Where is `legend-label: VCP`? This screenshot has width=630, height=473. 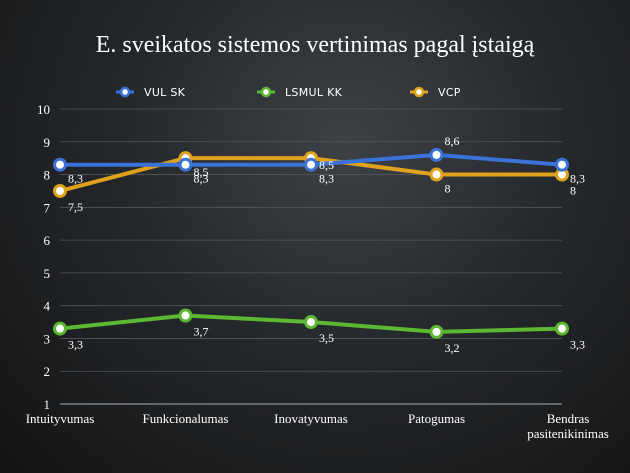 legend-label: VCP is located at coordinates (449, 92).